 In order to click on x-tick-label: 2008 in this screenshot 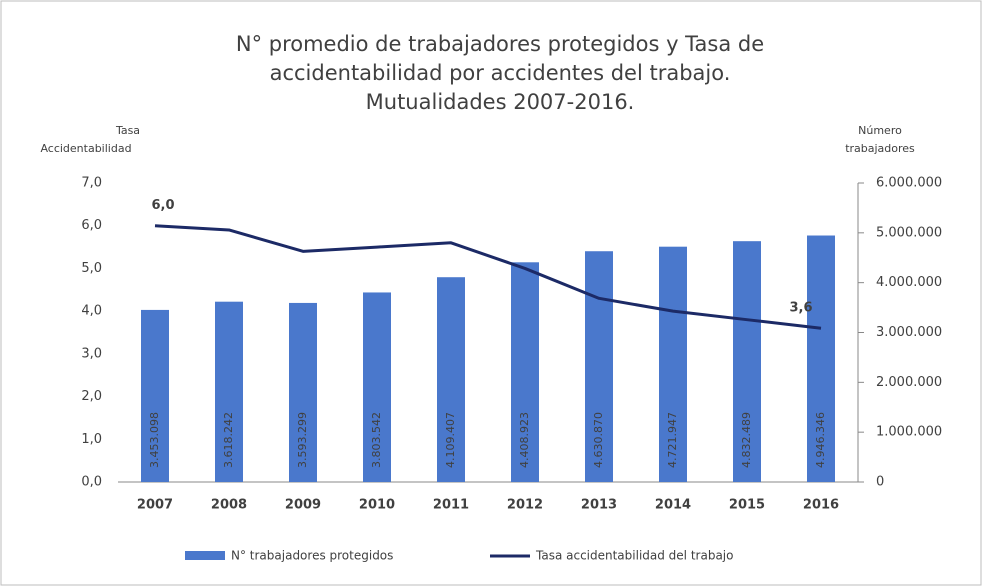, I will do `click(229, 505)`.